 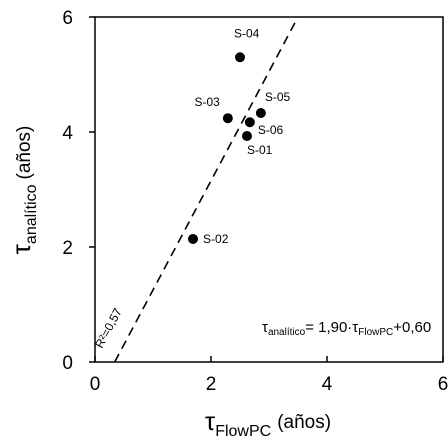 I want to click on point-label: S-05, so click(x=278, y=97).